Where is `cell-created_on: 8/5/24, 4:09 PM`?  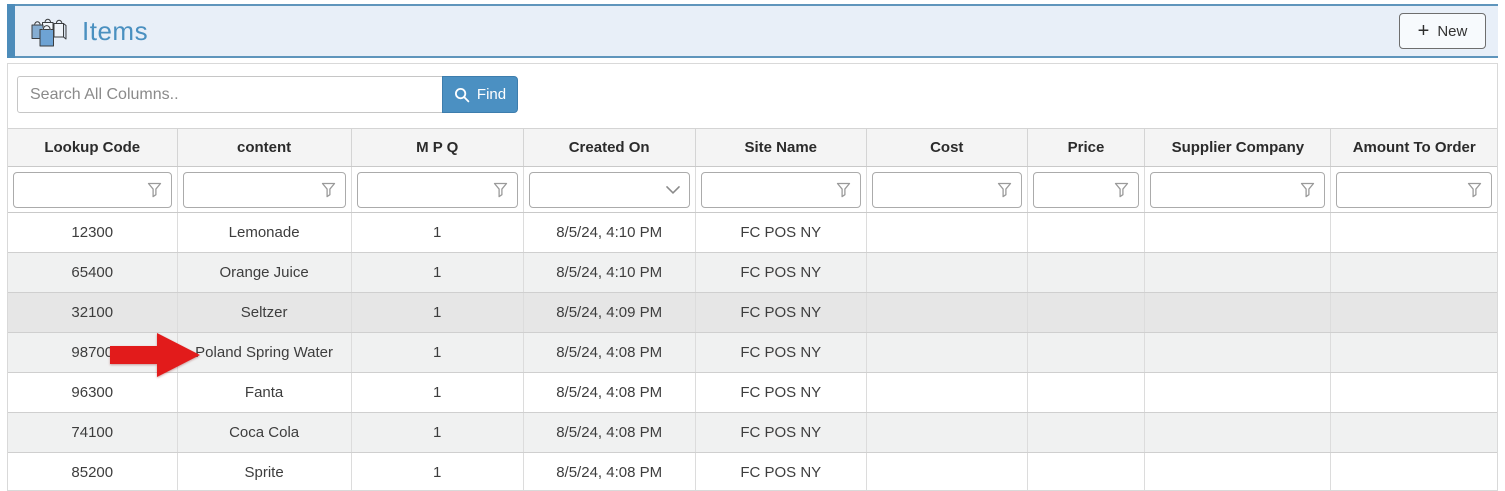
cell-created_on: 8/5/24, 4:09 PM is located at coordinates (609, 312).